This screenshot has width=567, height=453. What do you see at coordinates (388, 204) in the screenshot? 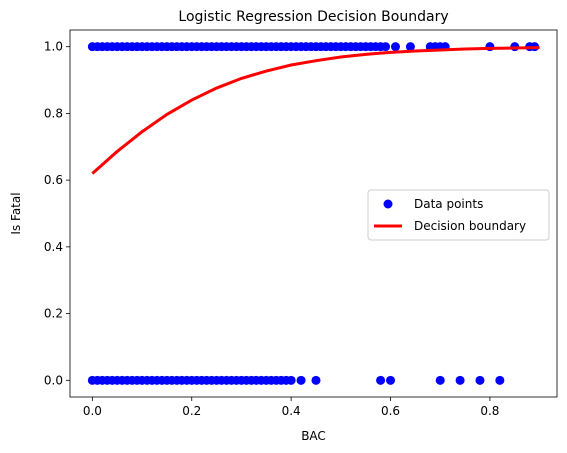
I see `legend-marker-data-points` at bounding box center [388, 204].